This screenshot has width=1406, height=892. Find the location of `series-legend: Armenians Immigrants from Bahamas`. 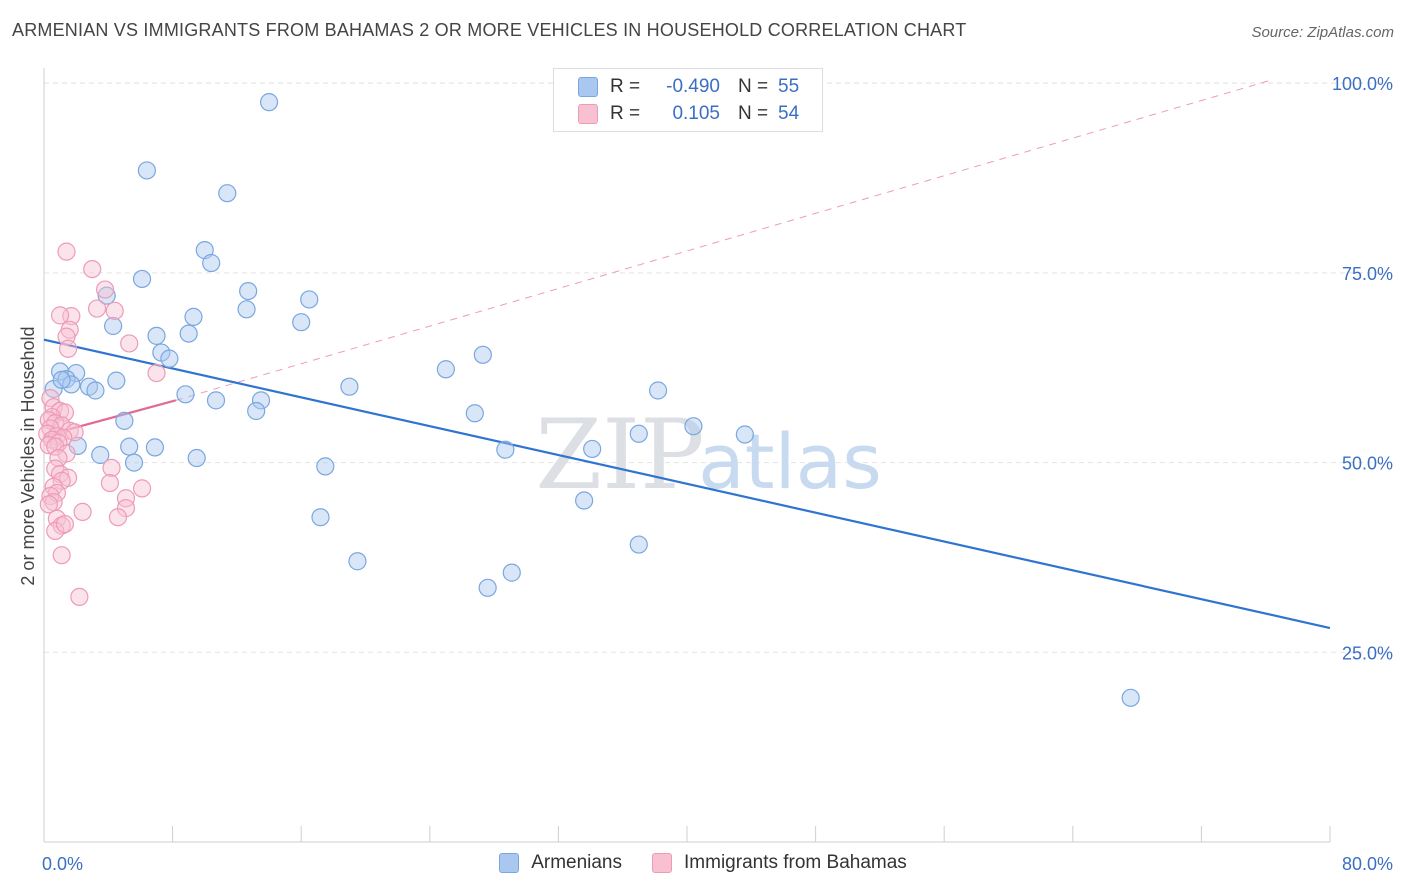

series-legend: Armenians Immigrants from Bahamas is located at coordinates (703, 863).